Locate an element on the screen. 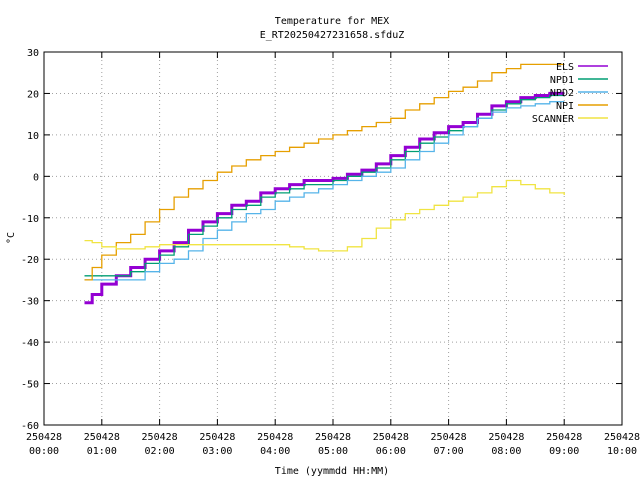 The image size is (640, 480). x-tick-label-time: 09:00 is located at coordinates (564, 451).